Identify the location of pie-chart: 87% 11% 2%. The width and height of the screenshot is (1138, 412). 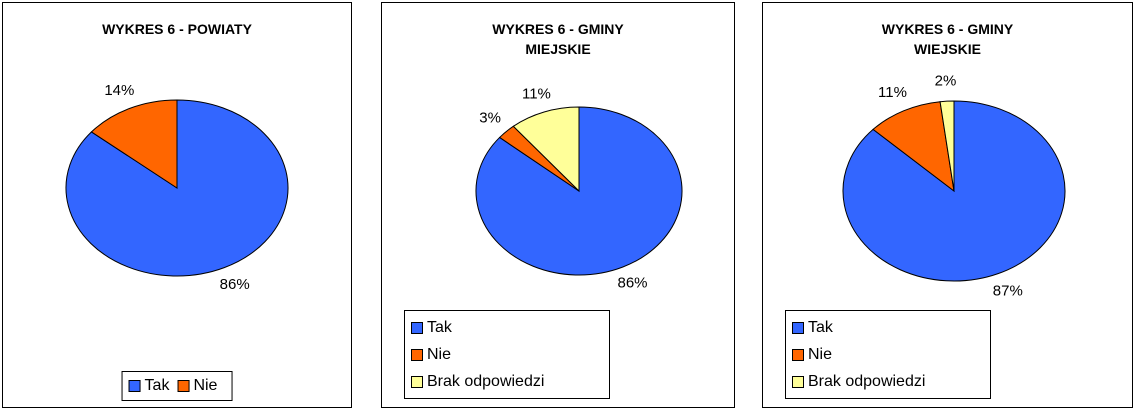
(954, 186).